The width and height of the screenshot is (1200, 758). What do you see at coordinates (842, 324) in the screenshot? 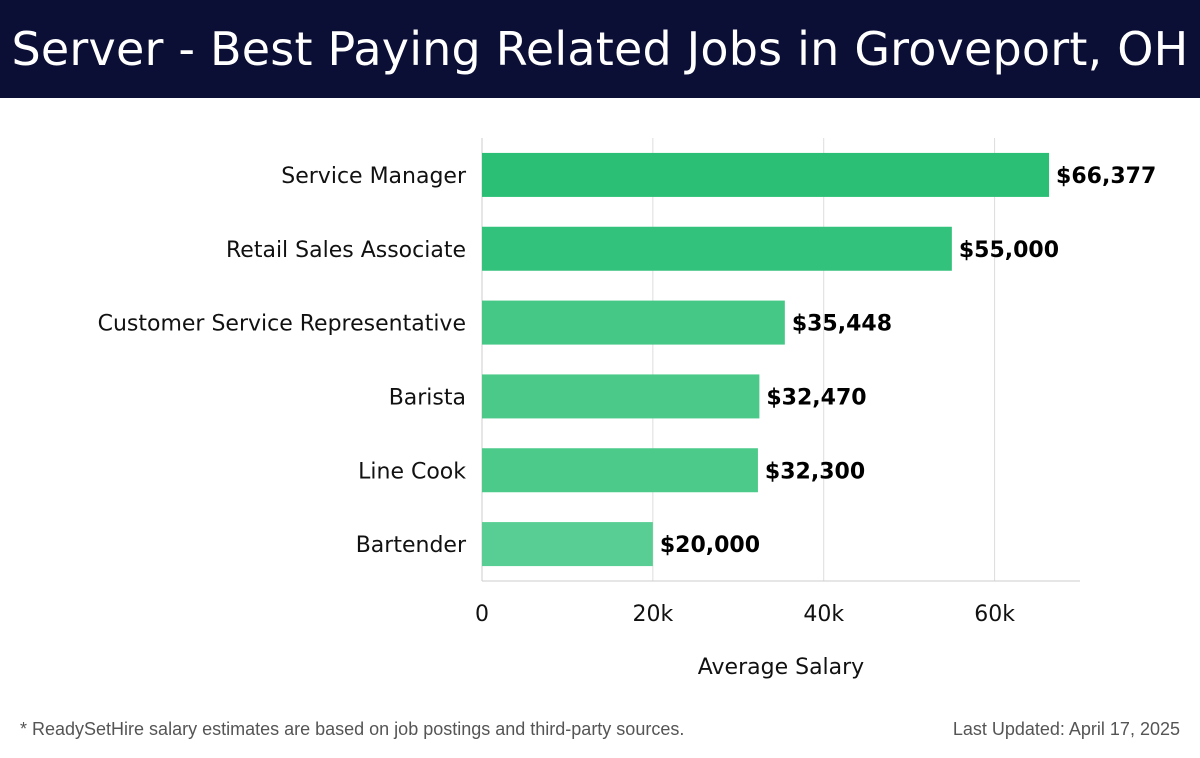
I see `value-label: $35,448` at bounding box center [842, 324].